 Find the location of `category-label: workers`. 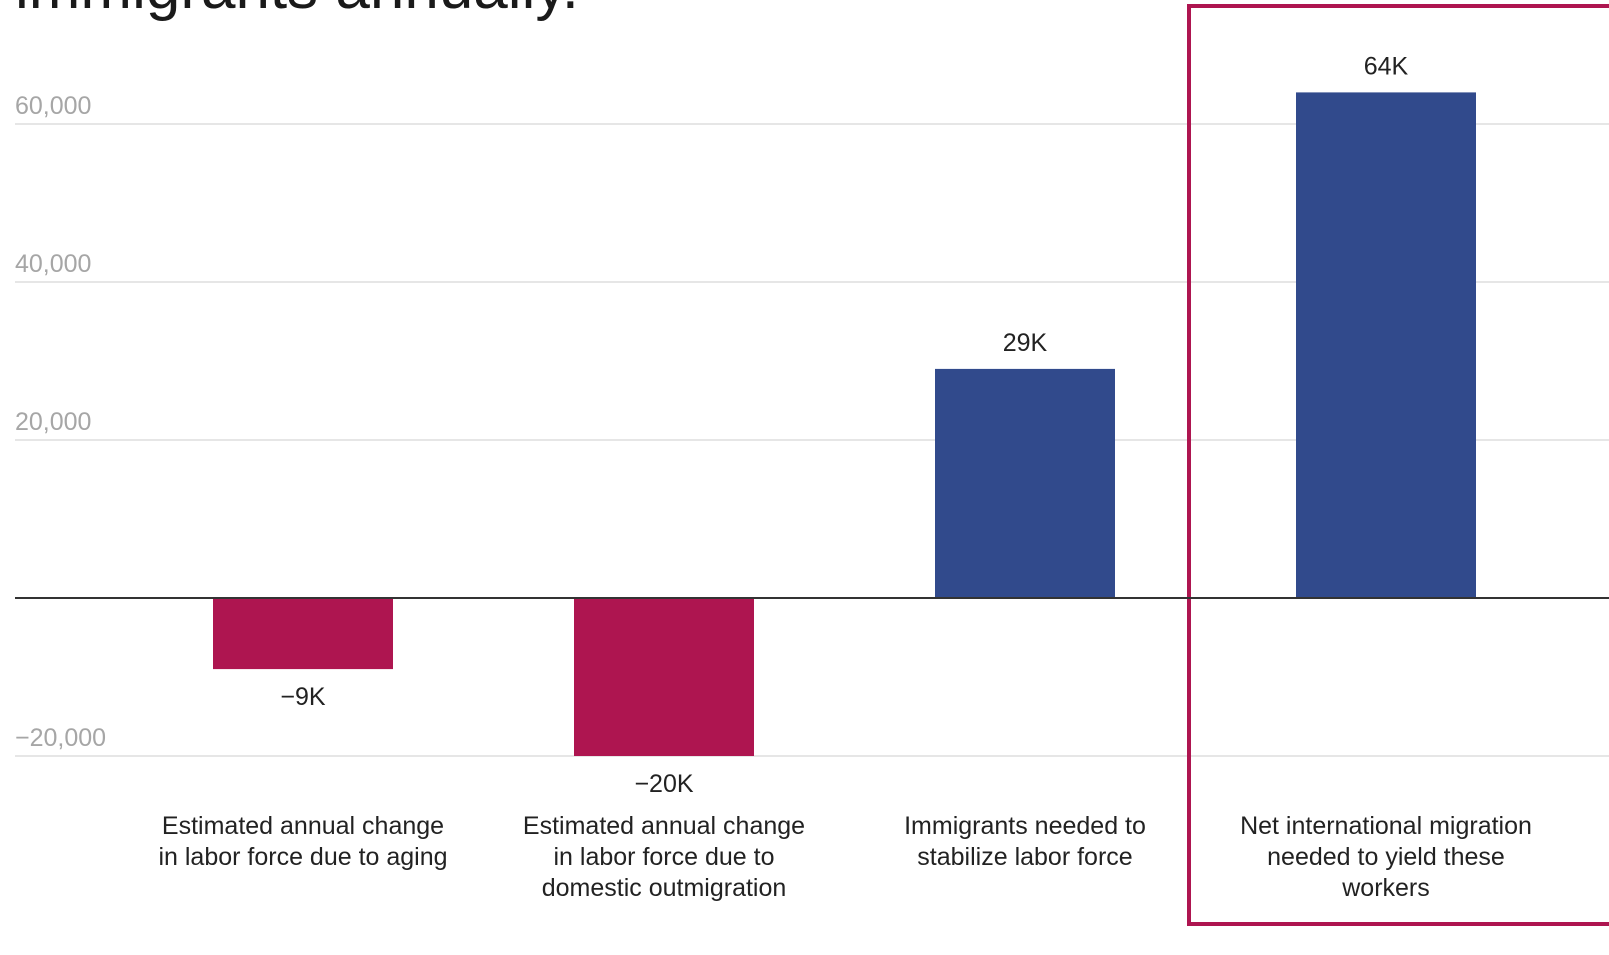

category-label: workers is located at coordinates (1385, 888).